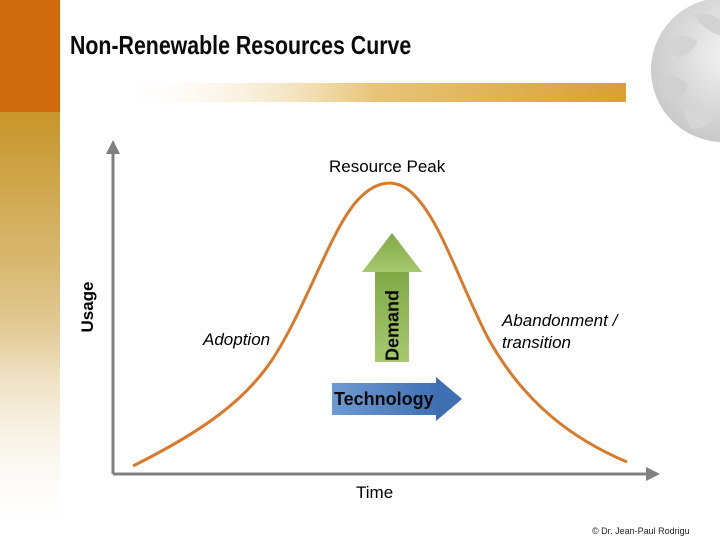 Image resolution: width=720 pixels, height=540 pixels. Describe the element at coordinates (653, 474) in the screenshot. I see `x-axis-arrowhead` at that location.